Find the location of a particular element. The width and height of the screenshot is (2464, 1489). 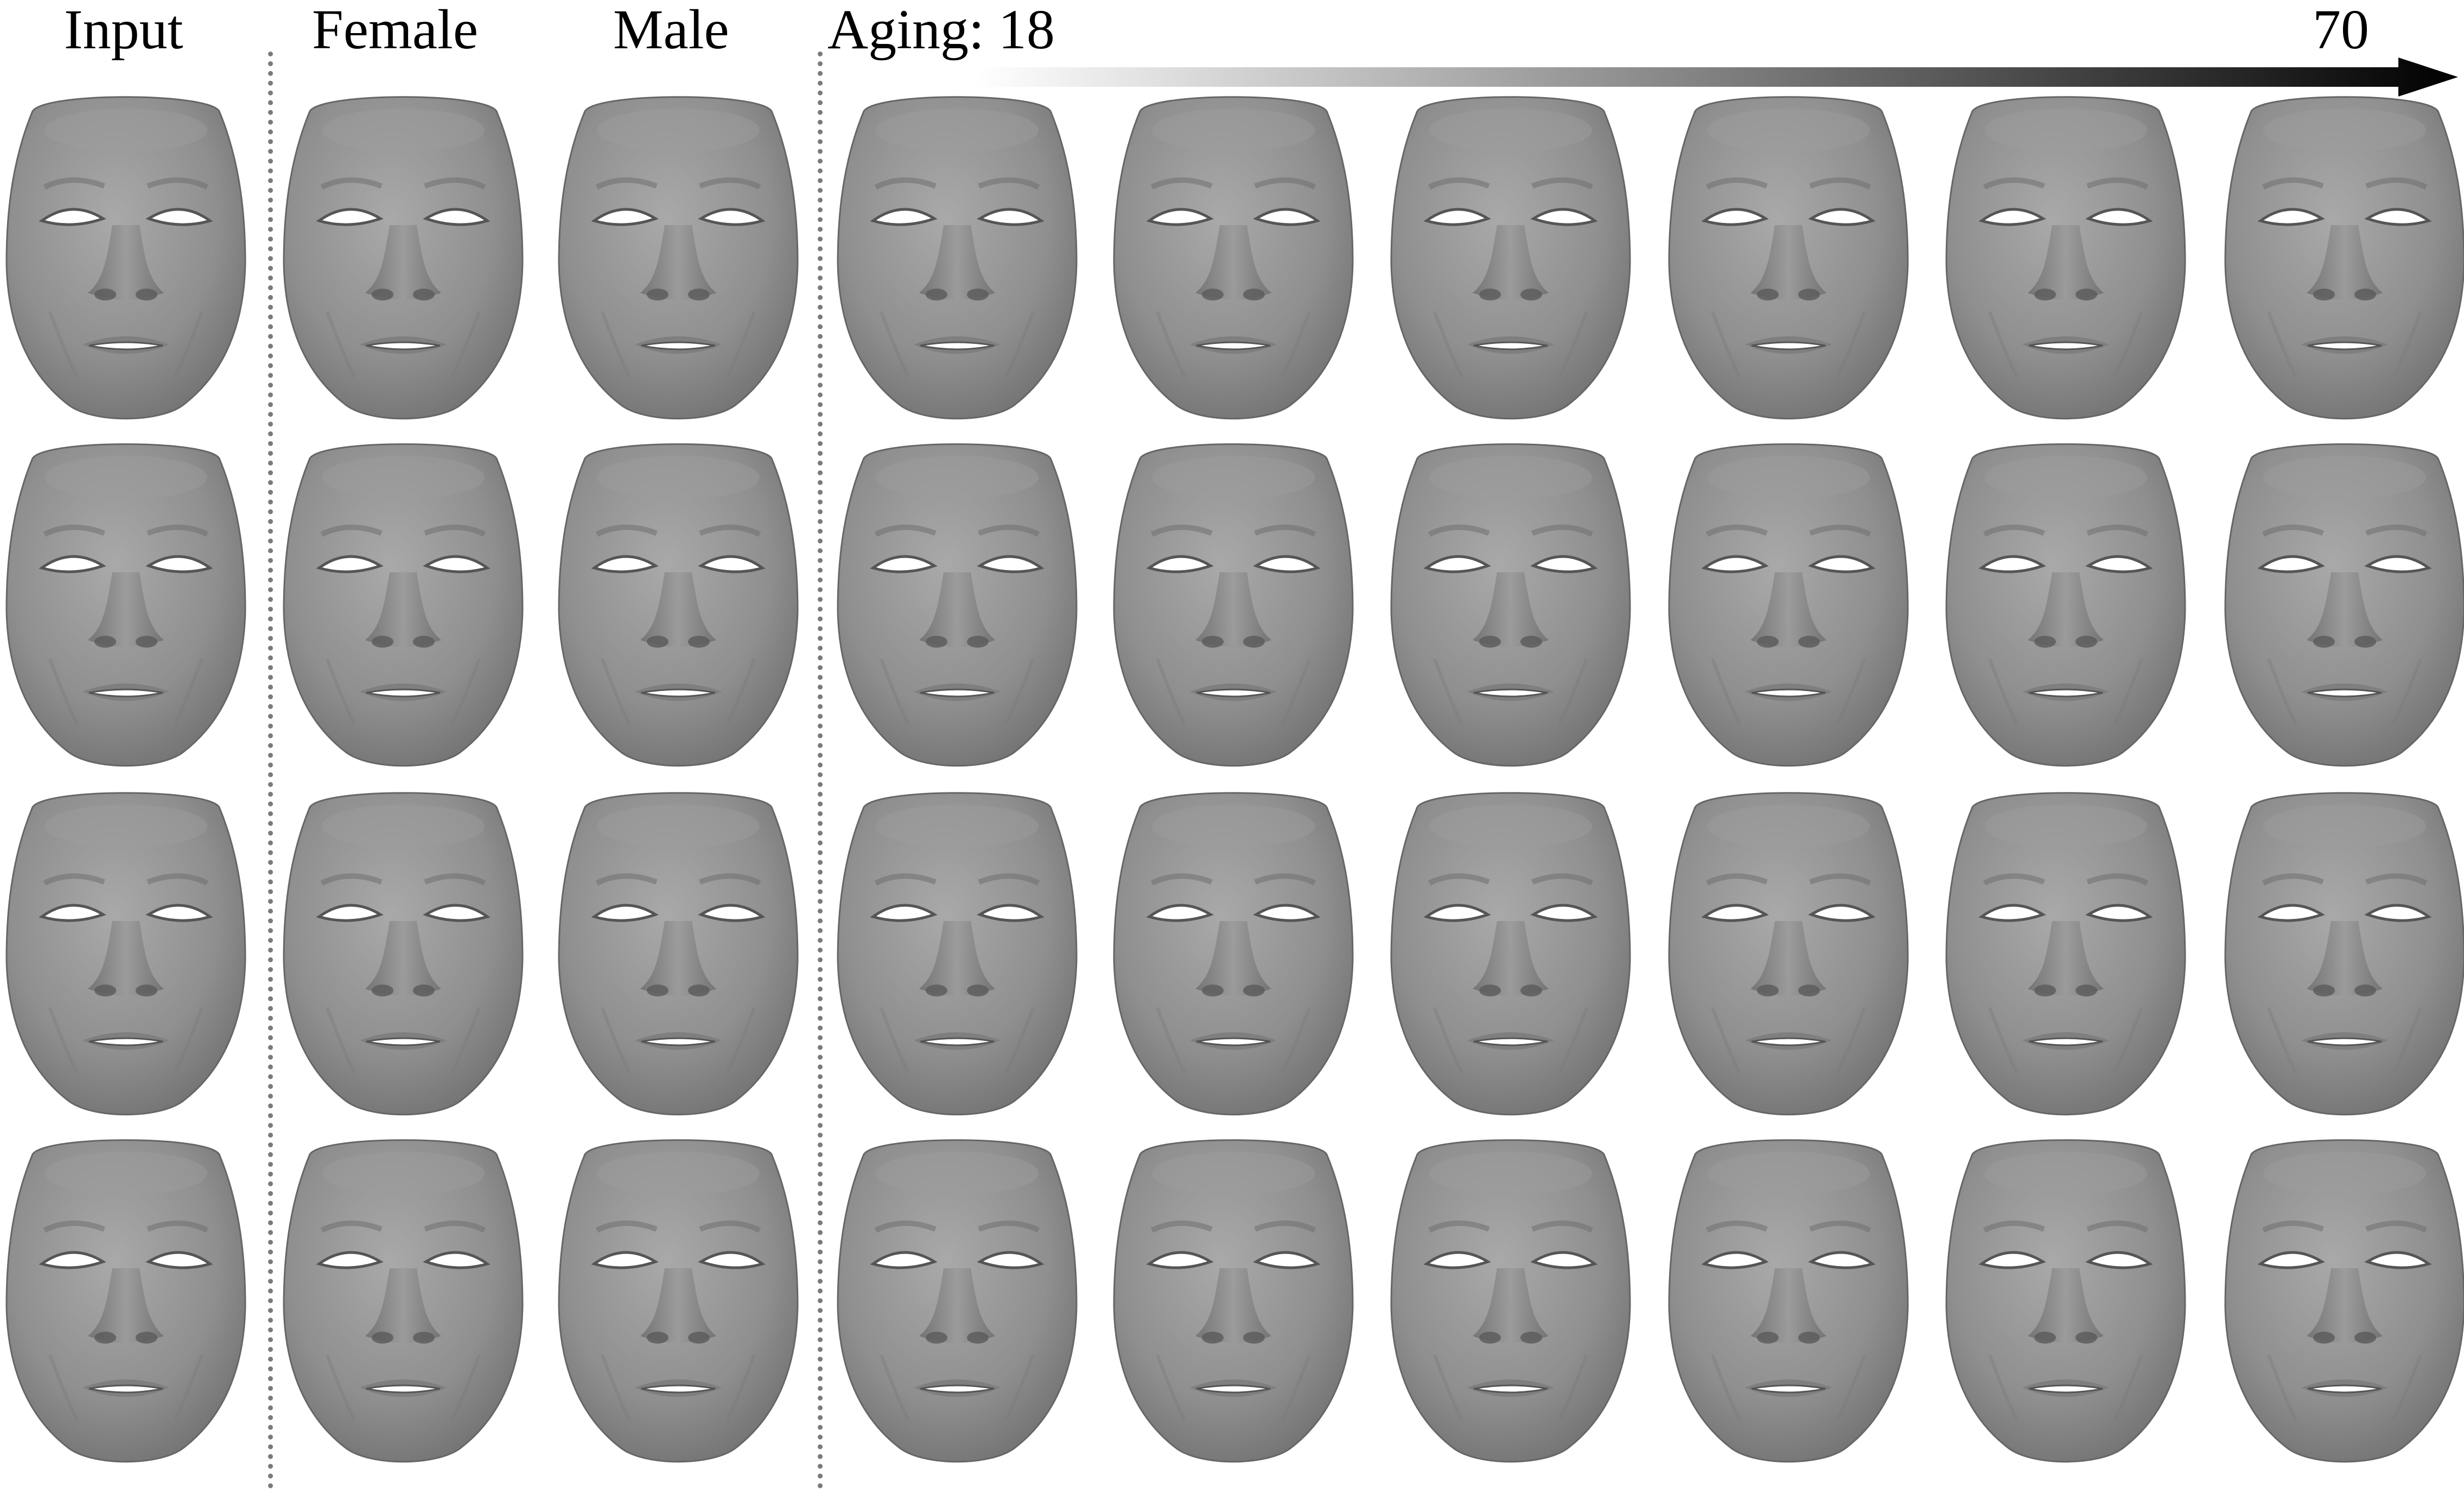

column-header-male: Male is located at coordinates (671, 30).